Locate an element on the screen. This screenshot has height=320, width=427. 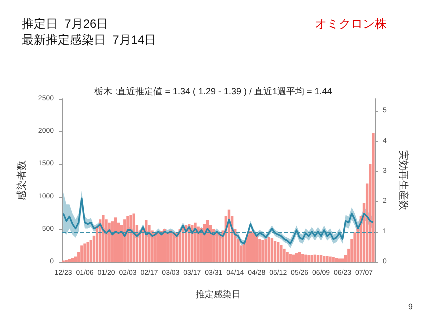
y-axis-title: 感染者数 is located at coordinates (22, 180).